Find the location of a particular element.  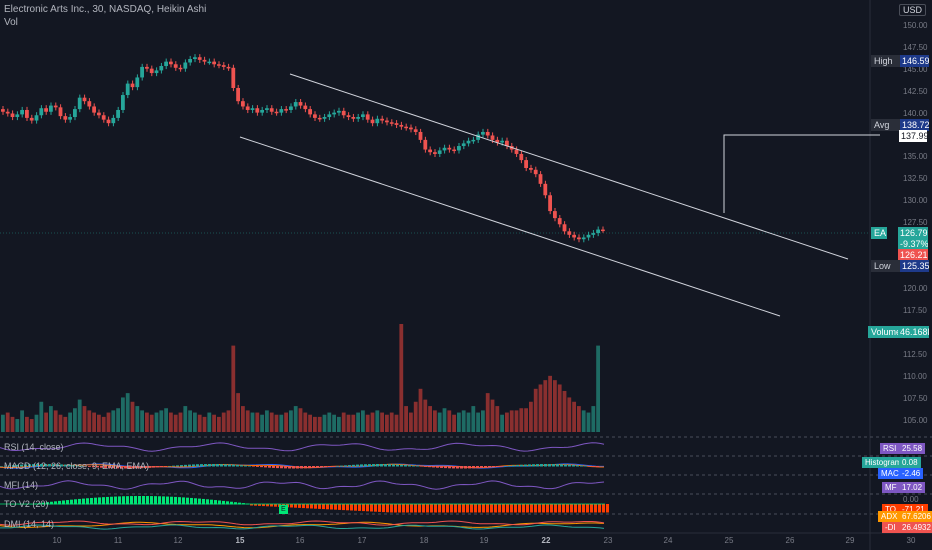

price-tick-label: 150.00 is located at coordinates (915, 25).